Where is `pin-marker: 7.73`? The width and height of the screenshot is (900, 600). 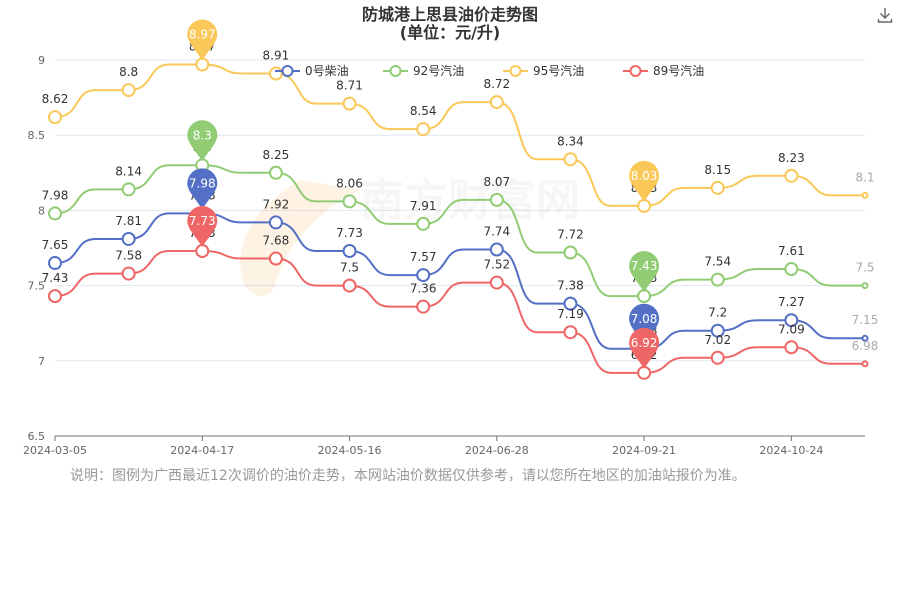 pin-marker: 7.73 is located at coordinates (202, 227).